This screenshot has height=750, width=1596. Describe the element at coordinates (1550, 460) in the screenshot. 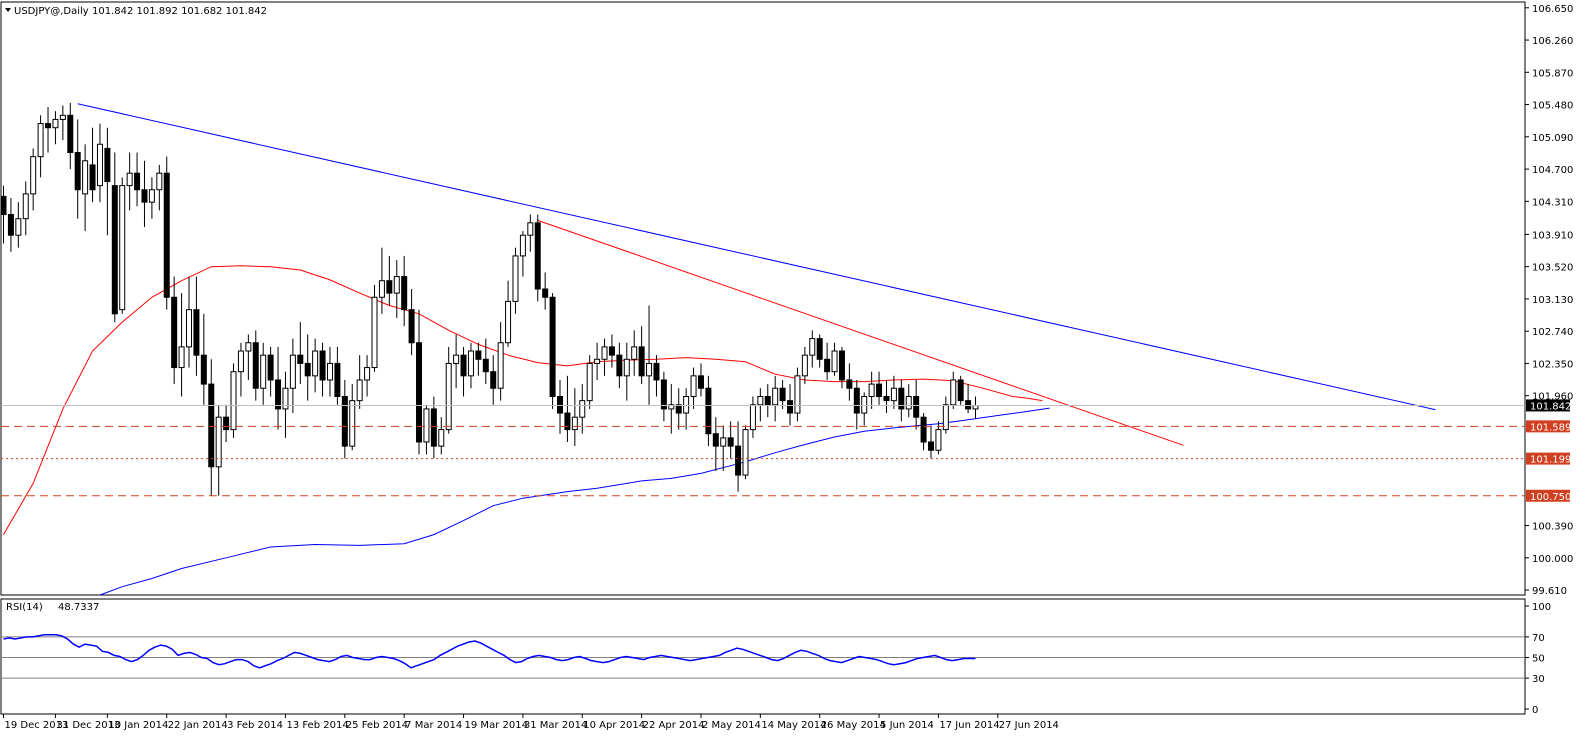

I see `level-label-1: 101.199` at that location.